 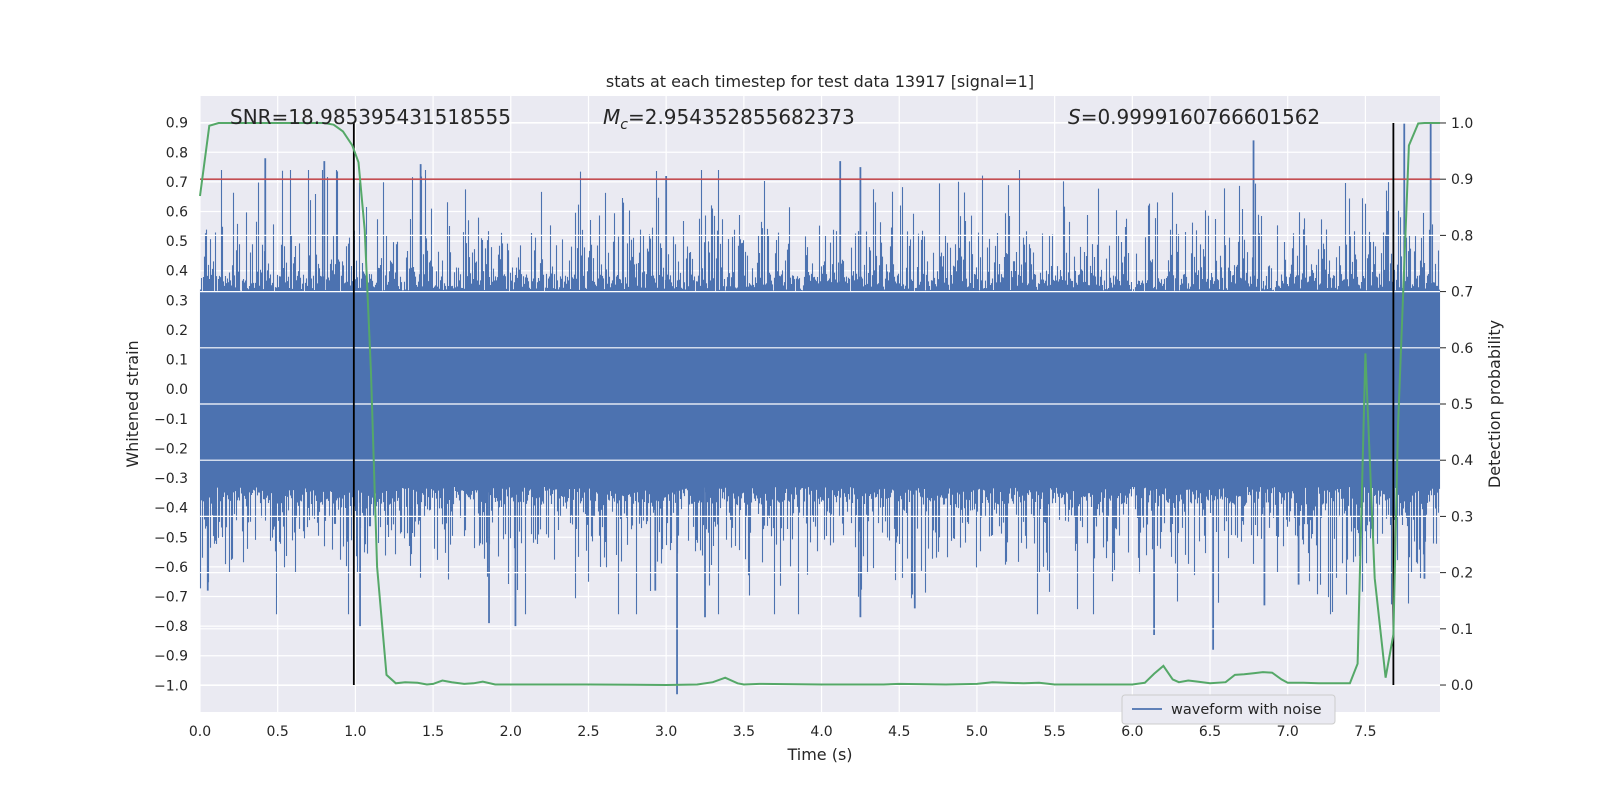 I want to click on right-y-tick-label: 0.3, so click(x=1462, y=517).